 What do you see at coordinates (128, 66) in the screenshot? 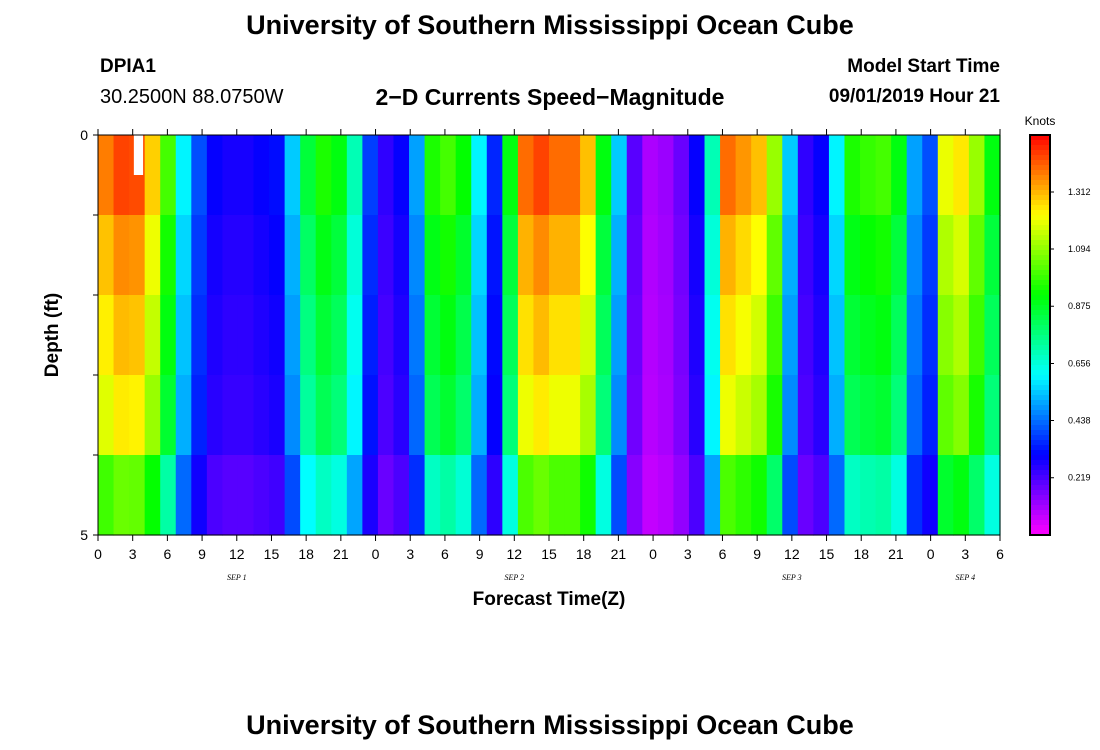
I see `station-id: DPIA1` at bounding box center [128, 66].